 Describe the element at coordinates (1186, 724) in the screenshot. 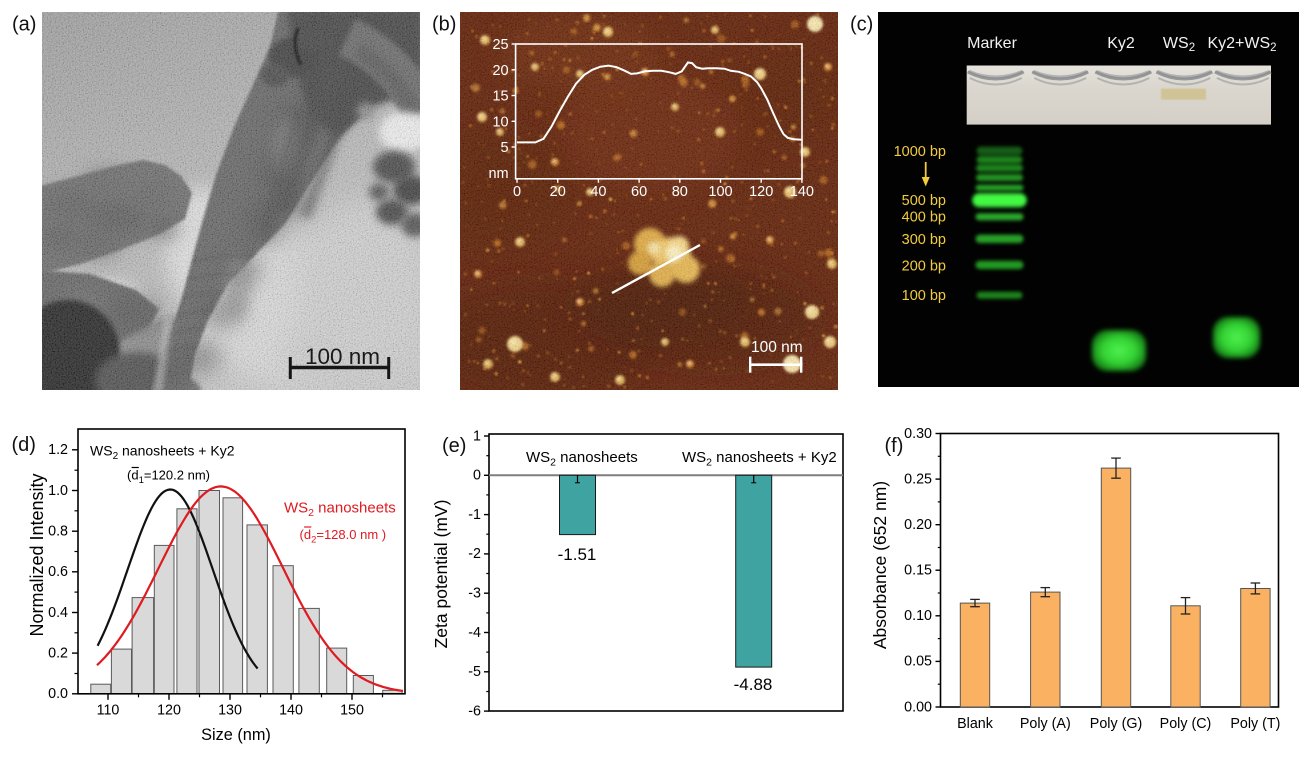

I see `svg-text: Poly (C)` at that location.